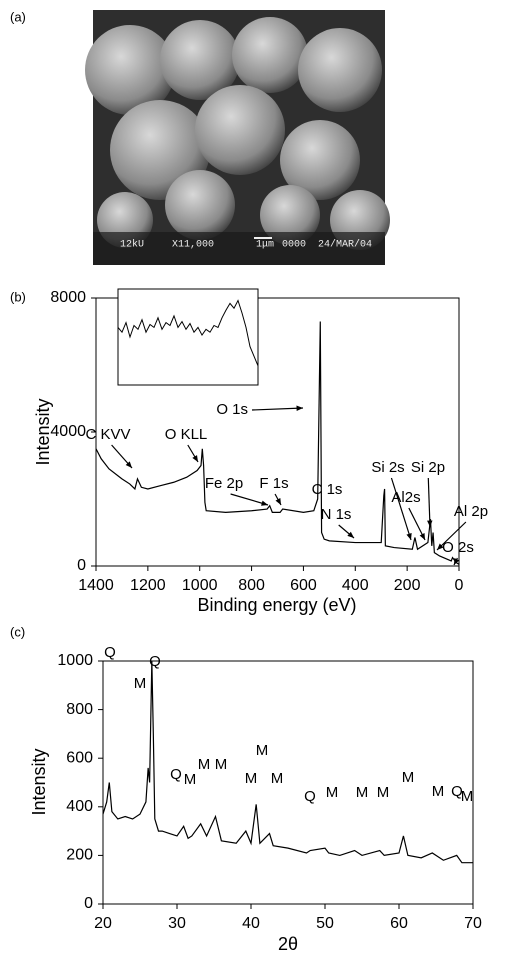 The image size is (507, 959). I want to click on annotation: Al 2p, so click(471, 511).